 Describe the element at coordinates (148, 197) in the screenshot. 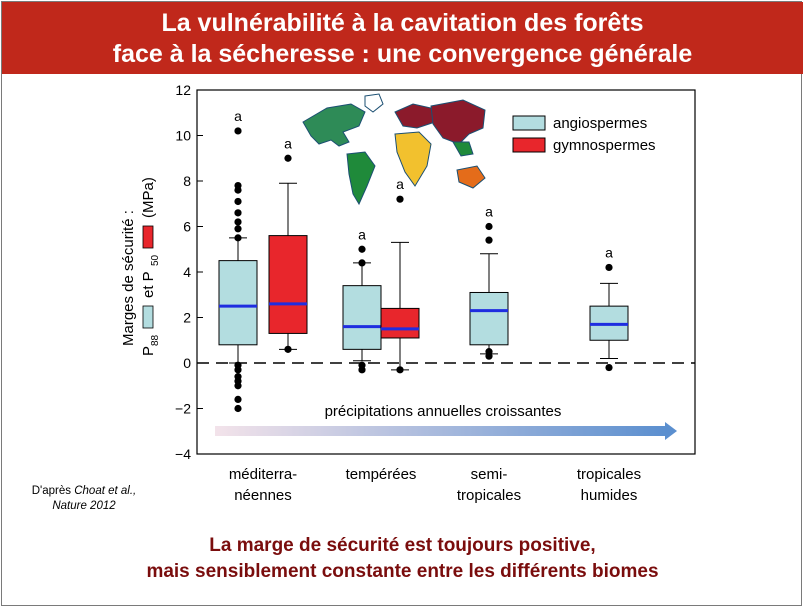

I see `y-label-unit: (MPa)` at that location.